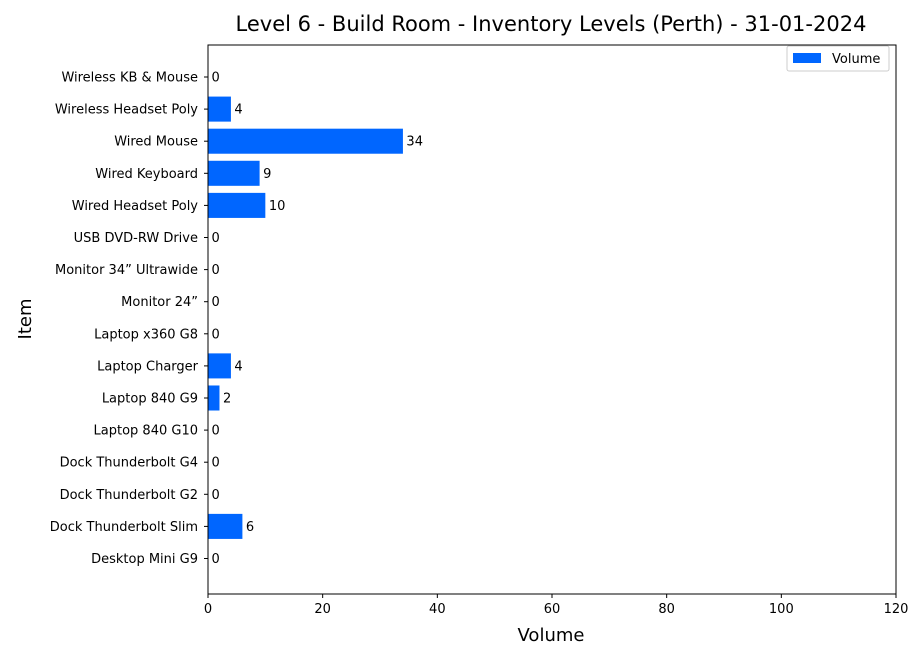 This screenshot has width=924, height=660. What do you see at coordinates (277, 206) in the screenshot?
I see `data-label: 10` at bounding box center [277, 206].